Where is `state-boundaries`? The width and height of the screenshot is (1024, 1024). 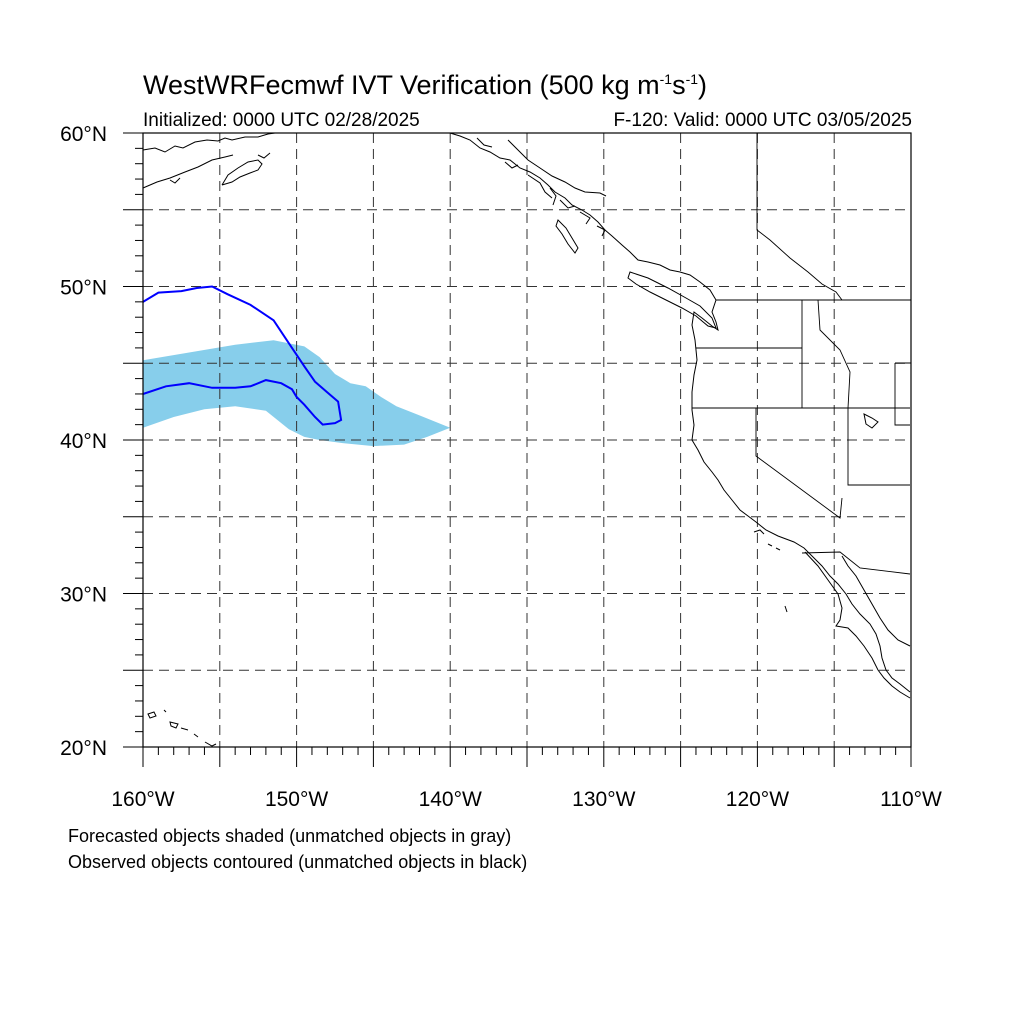 state-boundaries is located at coordinates (801, 437).